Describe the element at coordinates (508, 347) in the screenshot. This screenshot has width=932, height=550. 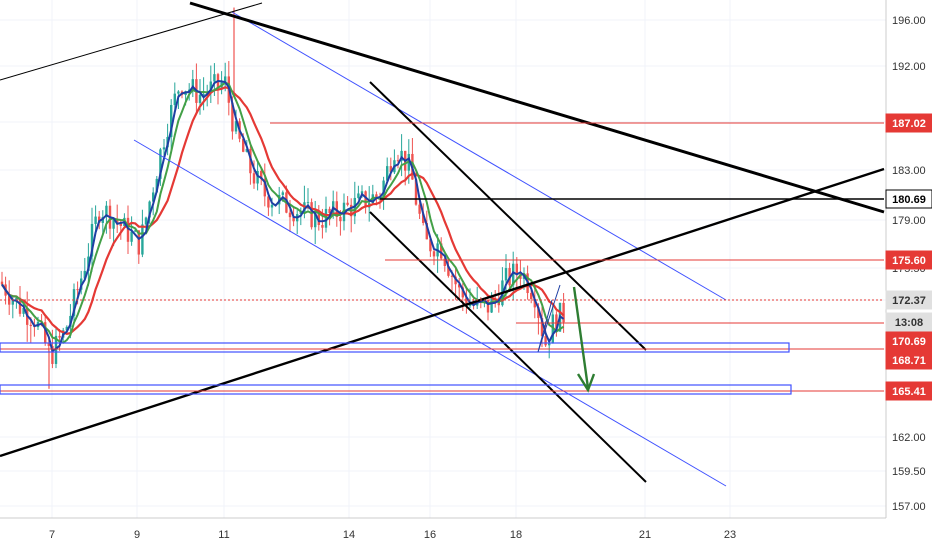
I see `wedge-lower-line` at that location.